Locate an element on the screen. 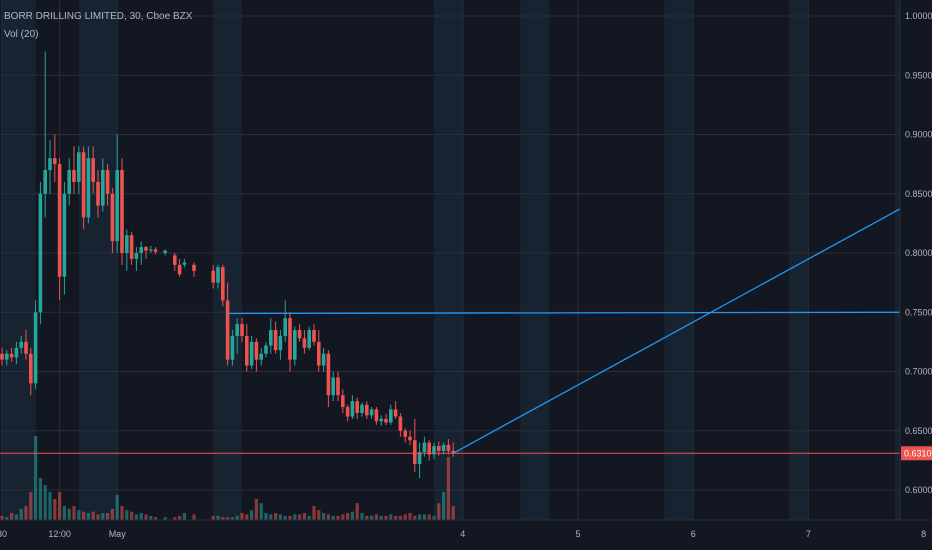 This screenshot has height=550, width=932. time-tick-label: 8 is located at coordinates (923, 534).